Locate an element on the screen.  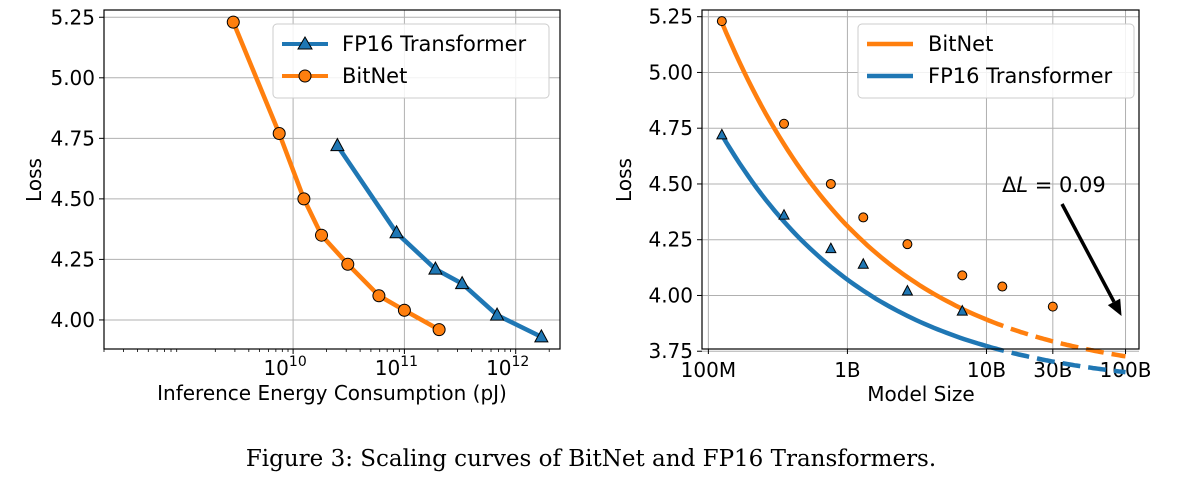
right-y-tick-label: 4.00 is located at coordinates (670, 295).